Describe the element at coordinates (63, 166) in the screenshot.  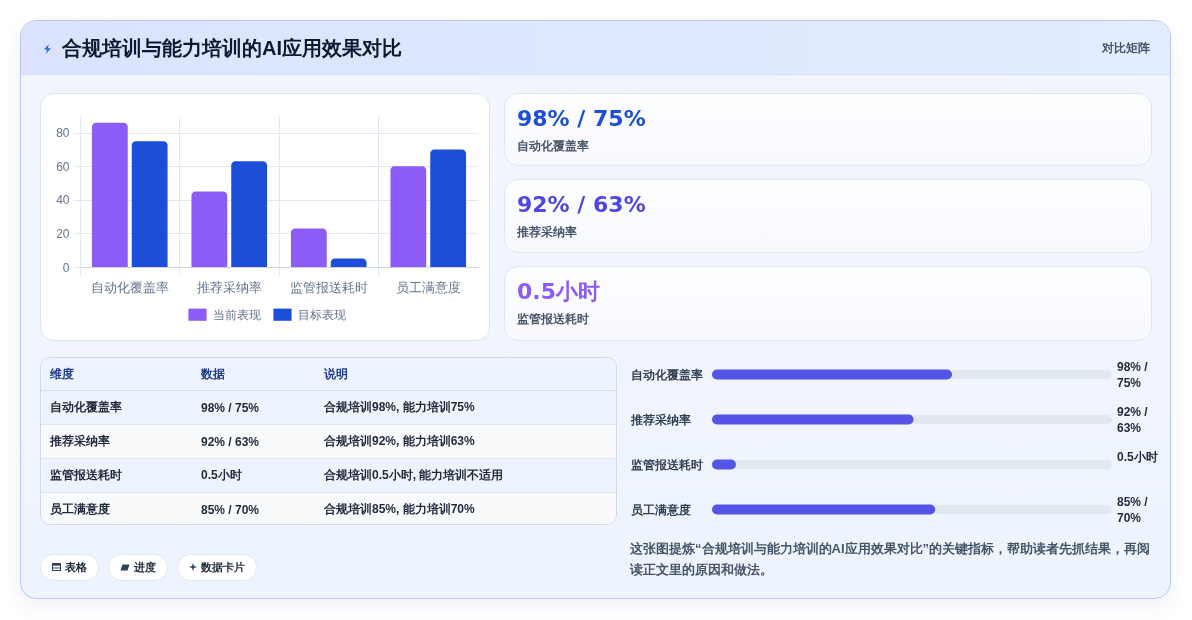
I see `y-tick-label: 60` at that location.